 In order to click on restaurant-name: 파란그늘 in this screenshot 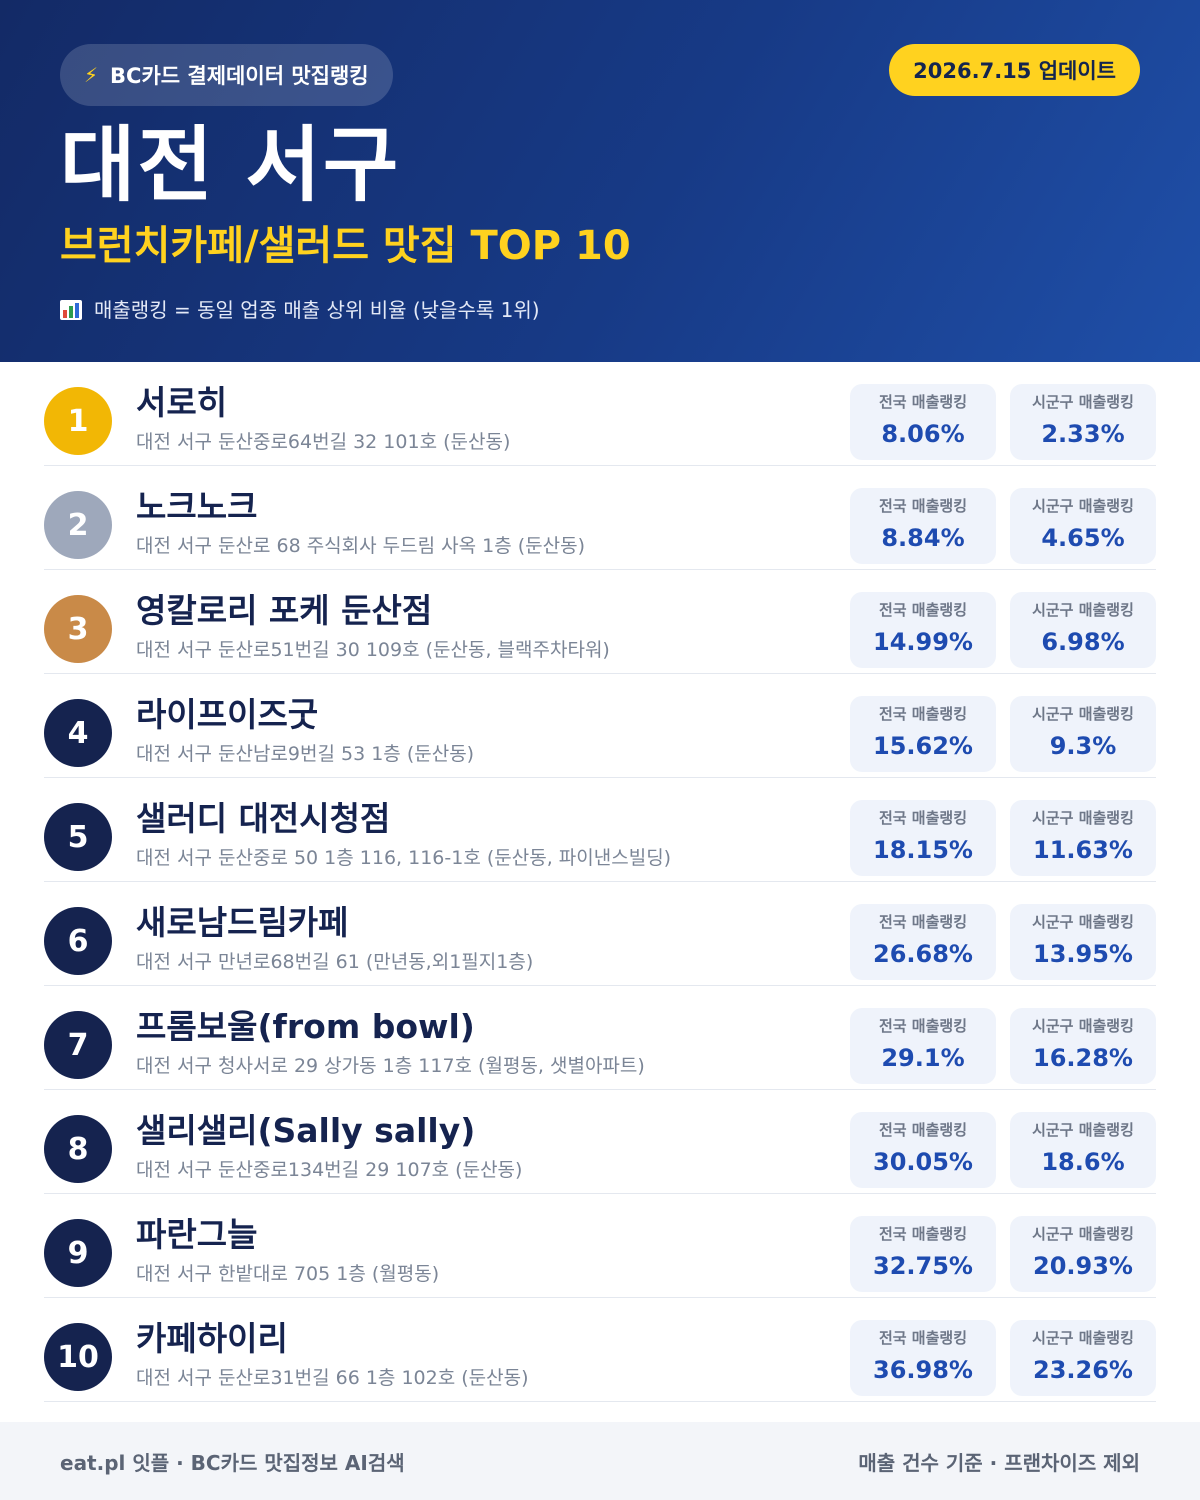, I will do `click(197, 1234)`.